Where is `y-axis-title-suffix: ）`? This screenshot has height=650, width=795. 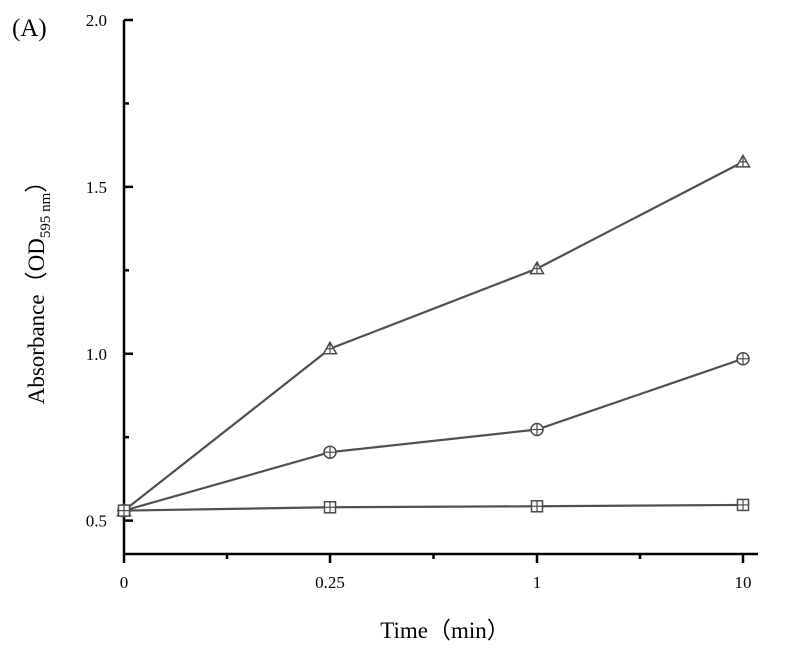 y-axis-title-suffix: ） is located at coordinates (36, 181).